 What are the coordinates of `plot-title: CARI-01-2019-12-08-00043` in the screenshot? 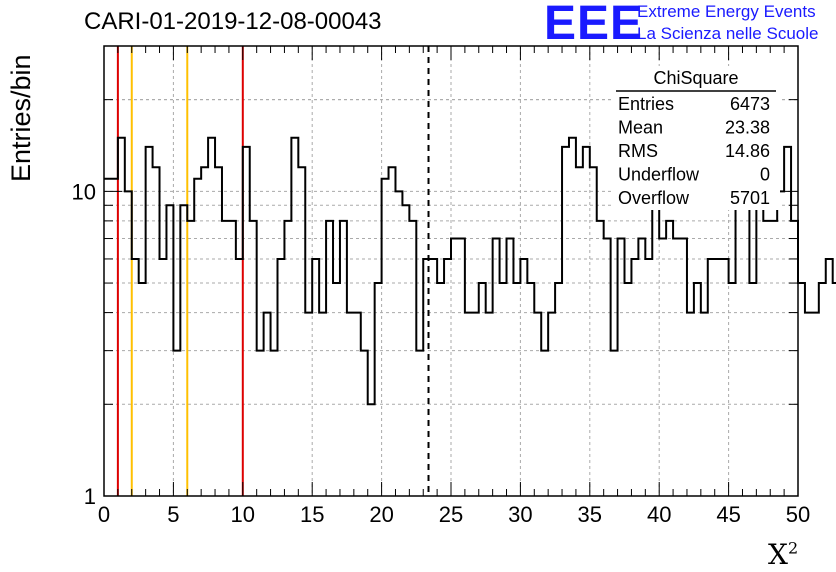 It's located at (233, 21).